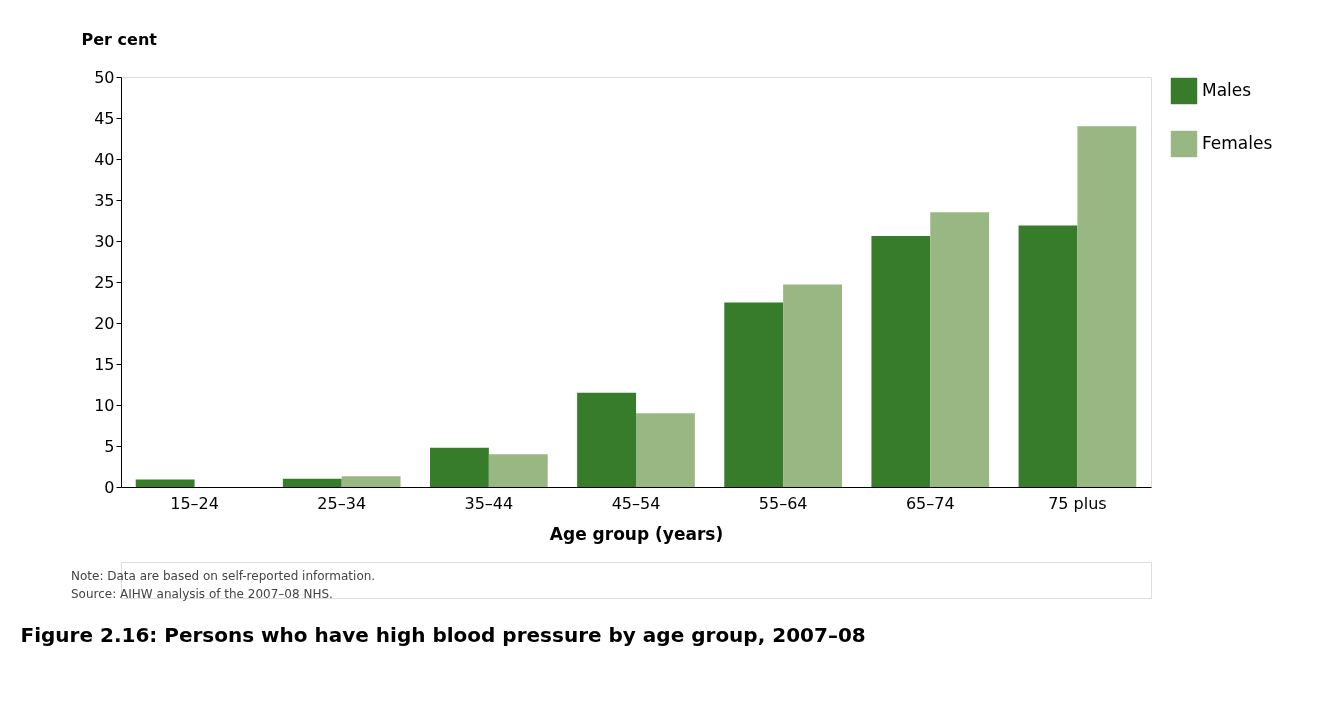  I want to click on text: Figure 2.16: Persons who have high blood pressure by age group, 2007–08, so click(443, 634).